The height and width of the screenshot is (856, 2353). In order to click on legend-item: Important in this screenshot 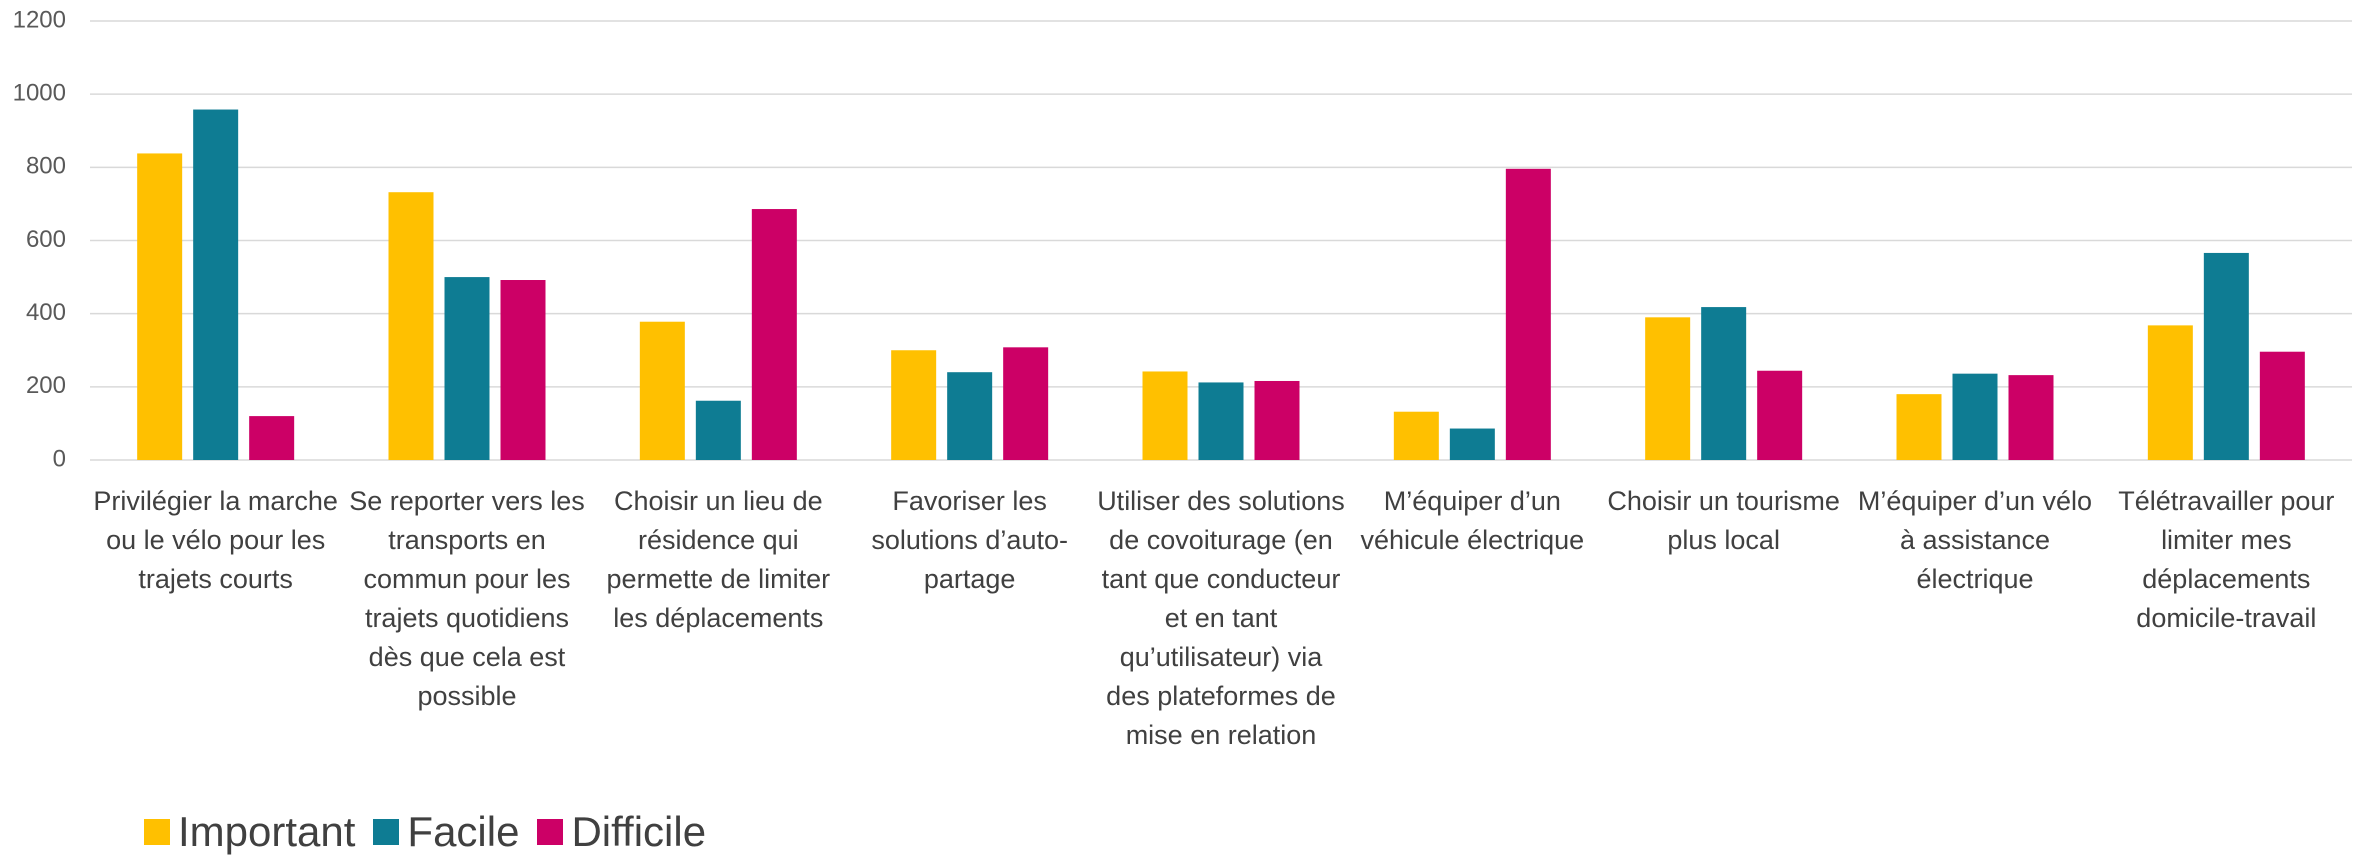, I will do `click(249, 832)`.